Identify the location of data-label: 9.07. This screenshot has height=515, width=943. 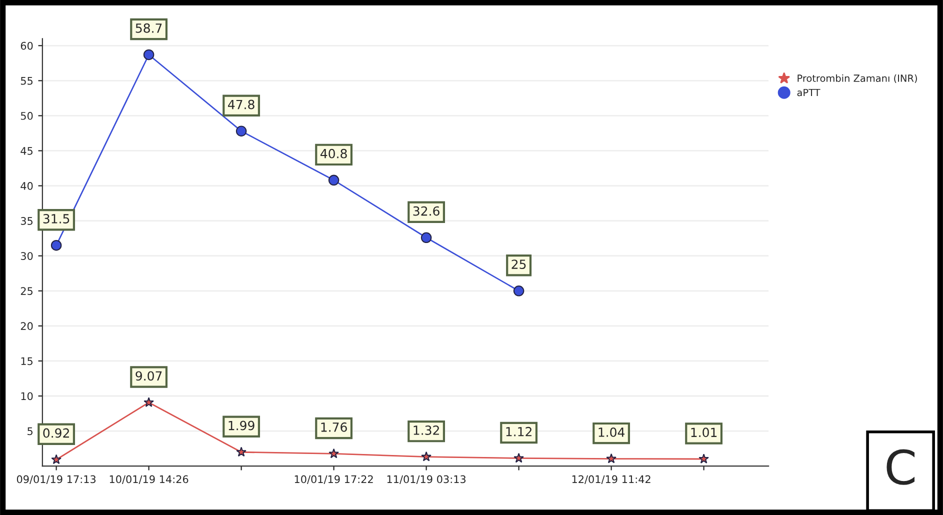
(149, 376).